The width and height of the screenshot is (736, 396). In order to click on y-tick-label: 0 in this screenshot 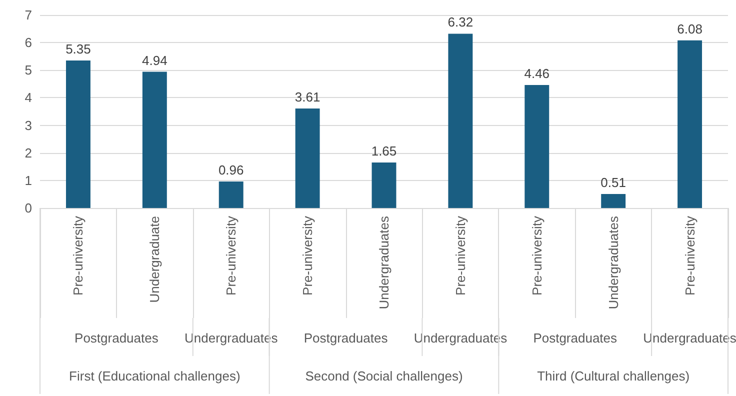, I will do `click(28, 208)`.